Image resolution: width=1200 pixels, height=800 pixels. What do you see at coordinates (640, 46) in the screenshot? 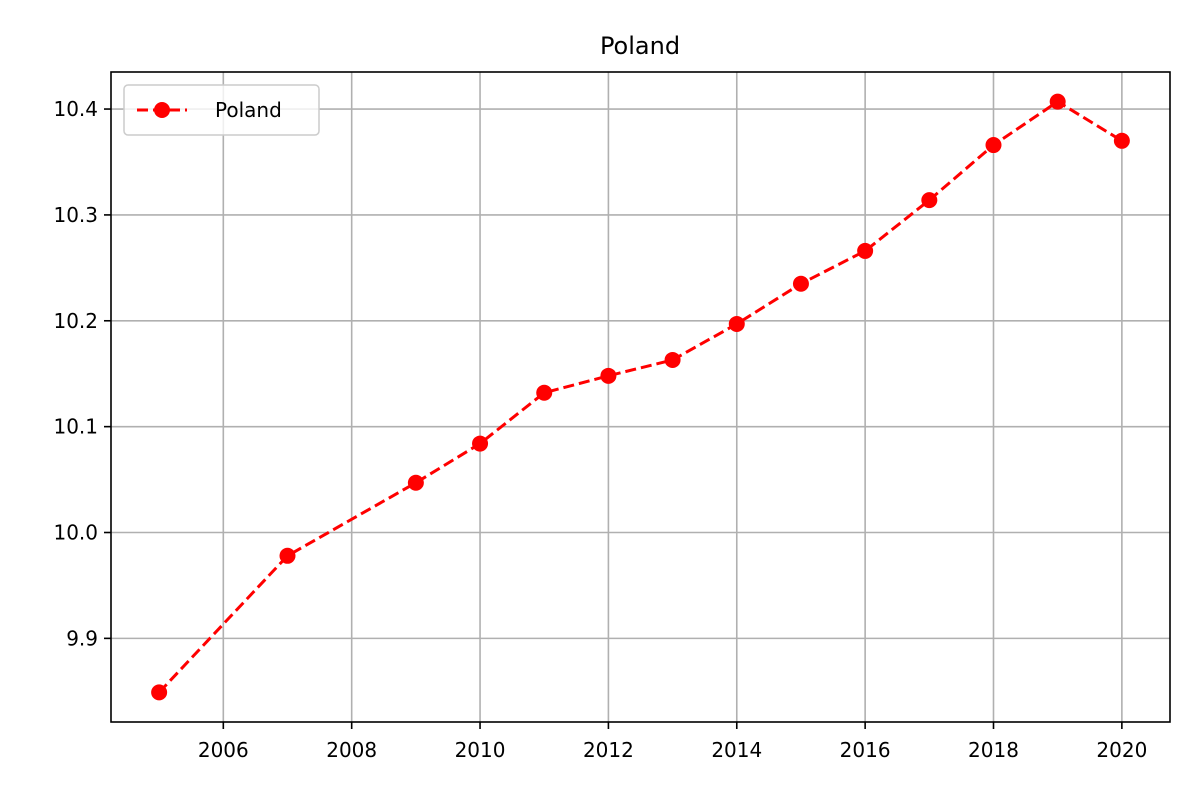
I see `chart-title: Poland` at bounding box center [640, 46].